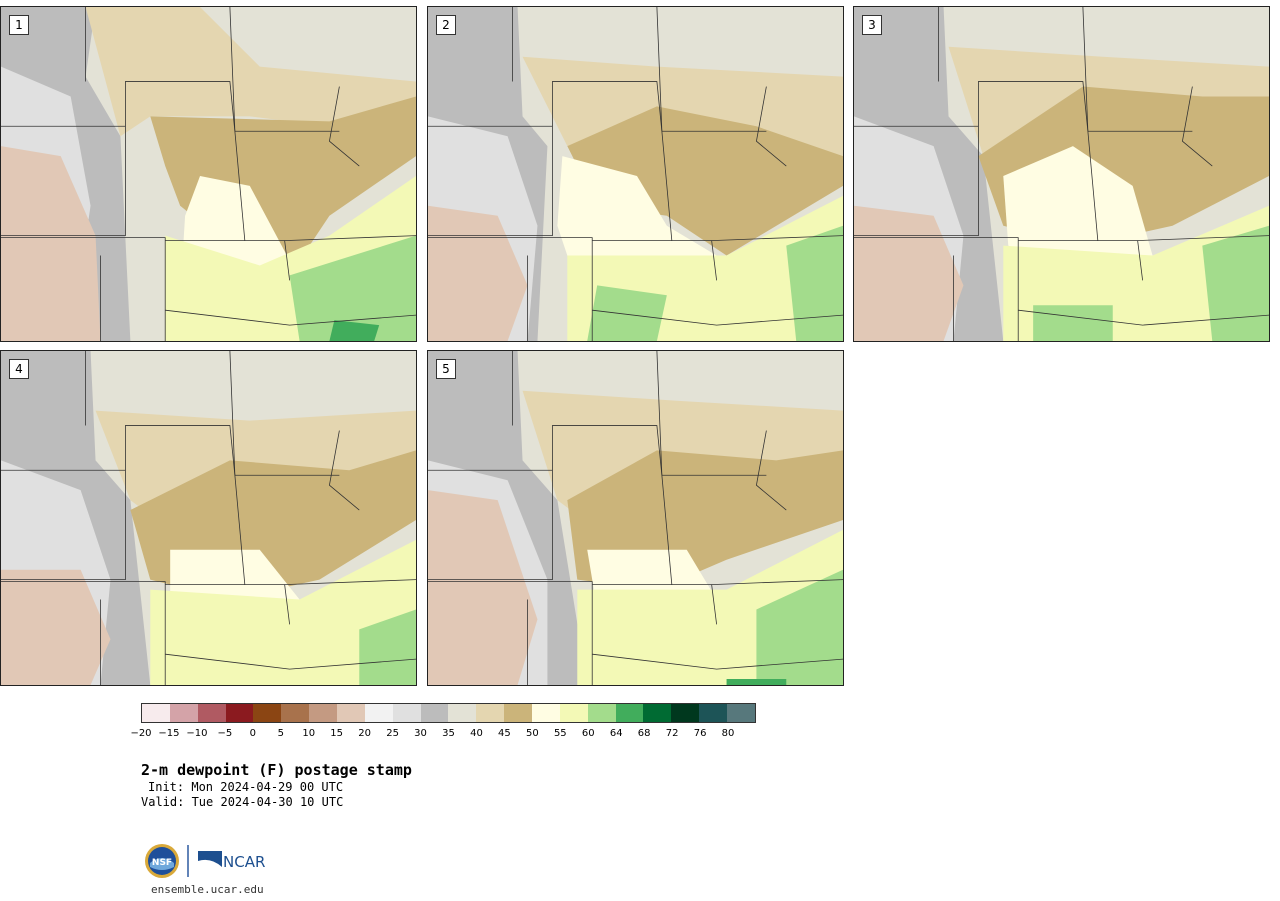  I want to click on colorbar-tick-label: −5, so click(225, 733).